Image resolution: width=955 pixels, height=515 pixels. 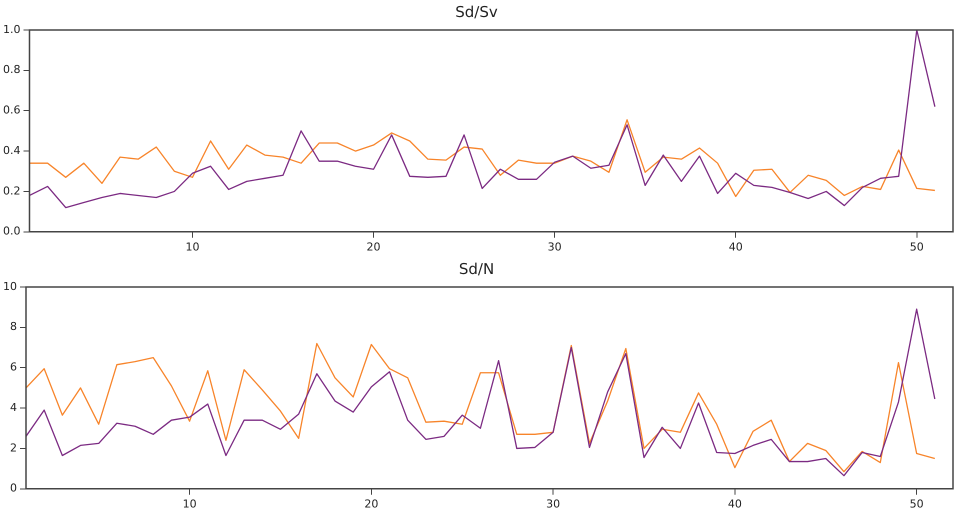 What do you see at coordinates (11, 69) in the screenshot?
I see `y-tick-label: 0.8` at bounding box center [11, 69].